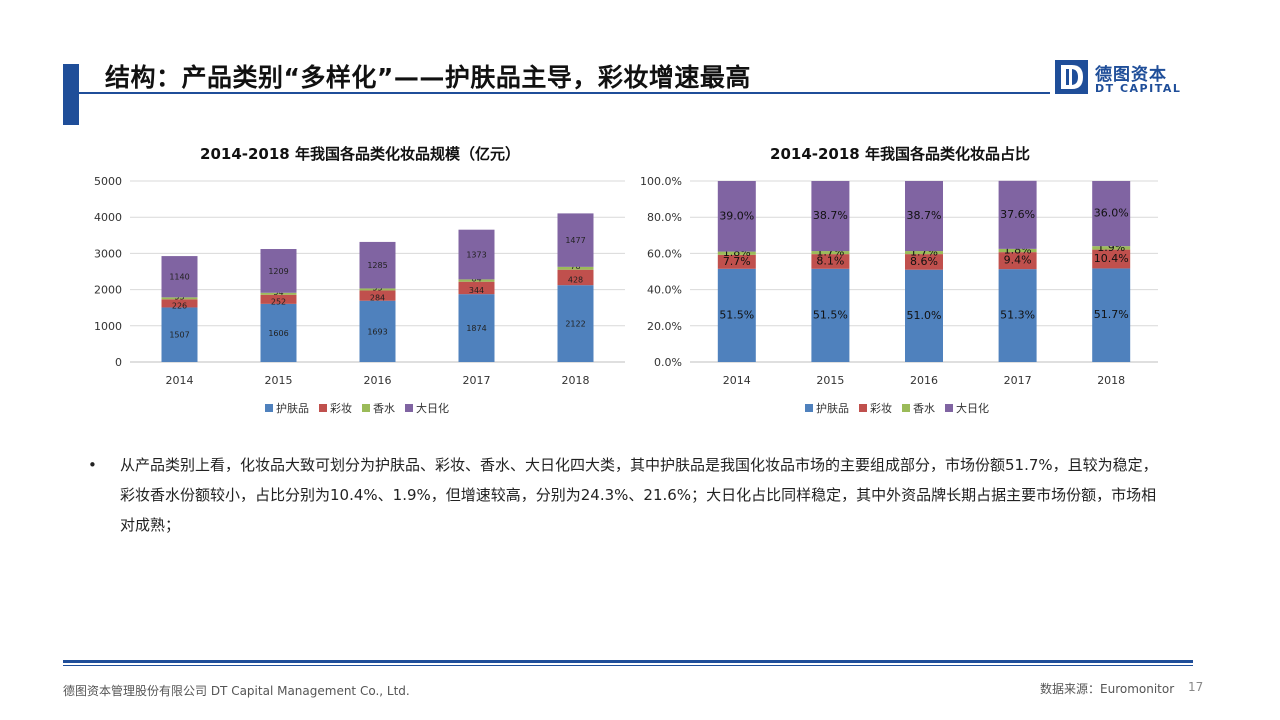 The width and height of the screenshot is (1280, 720). What do you see at coordinates (1196, 687) in the screenshot?
I see `page-number: 17` at bounding box center [1196, 687].